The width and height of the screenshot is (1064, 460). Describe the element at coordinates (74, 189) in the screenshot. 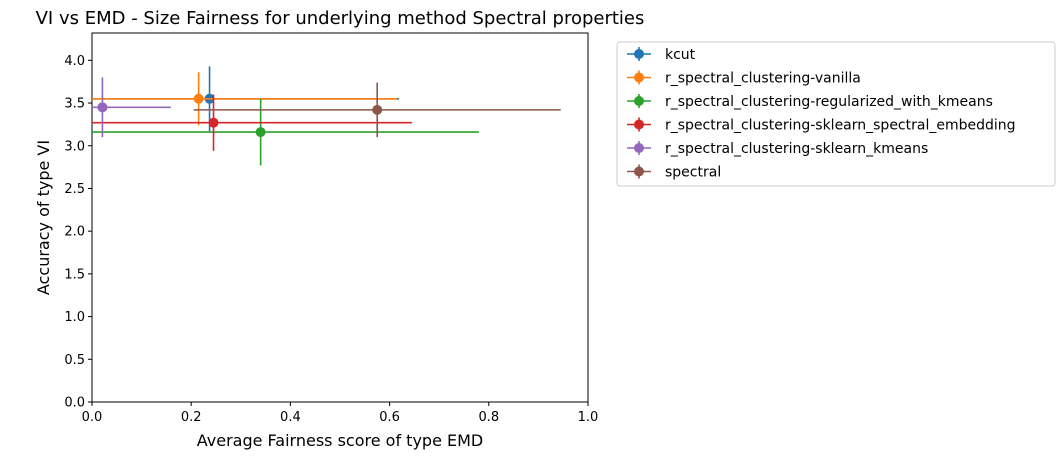

I see `y-tick-label: 2.5` at that location.